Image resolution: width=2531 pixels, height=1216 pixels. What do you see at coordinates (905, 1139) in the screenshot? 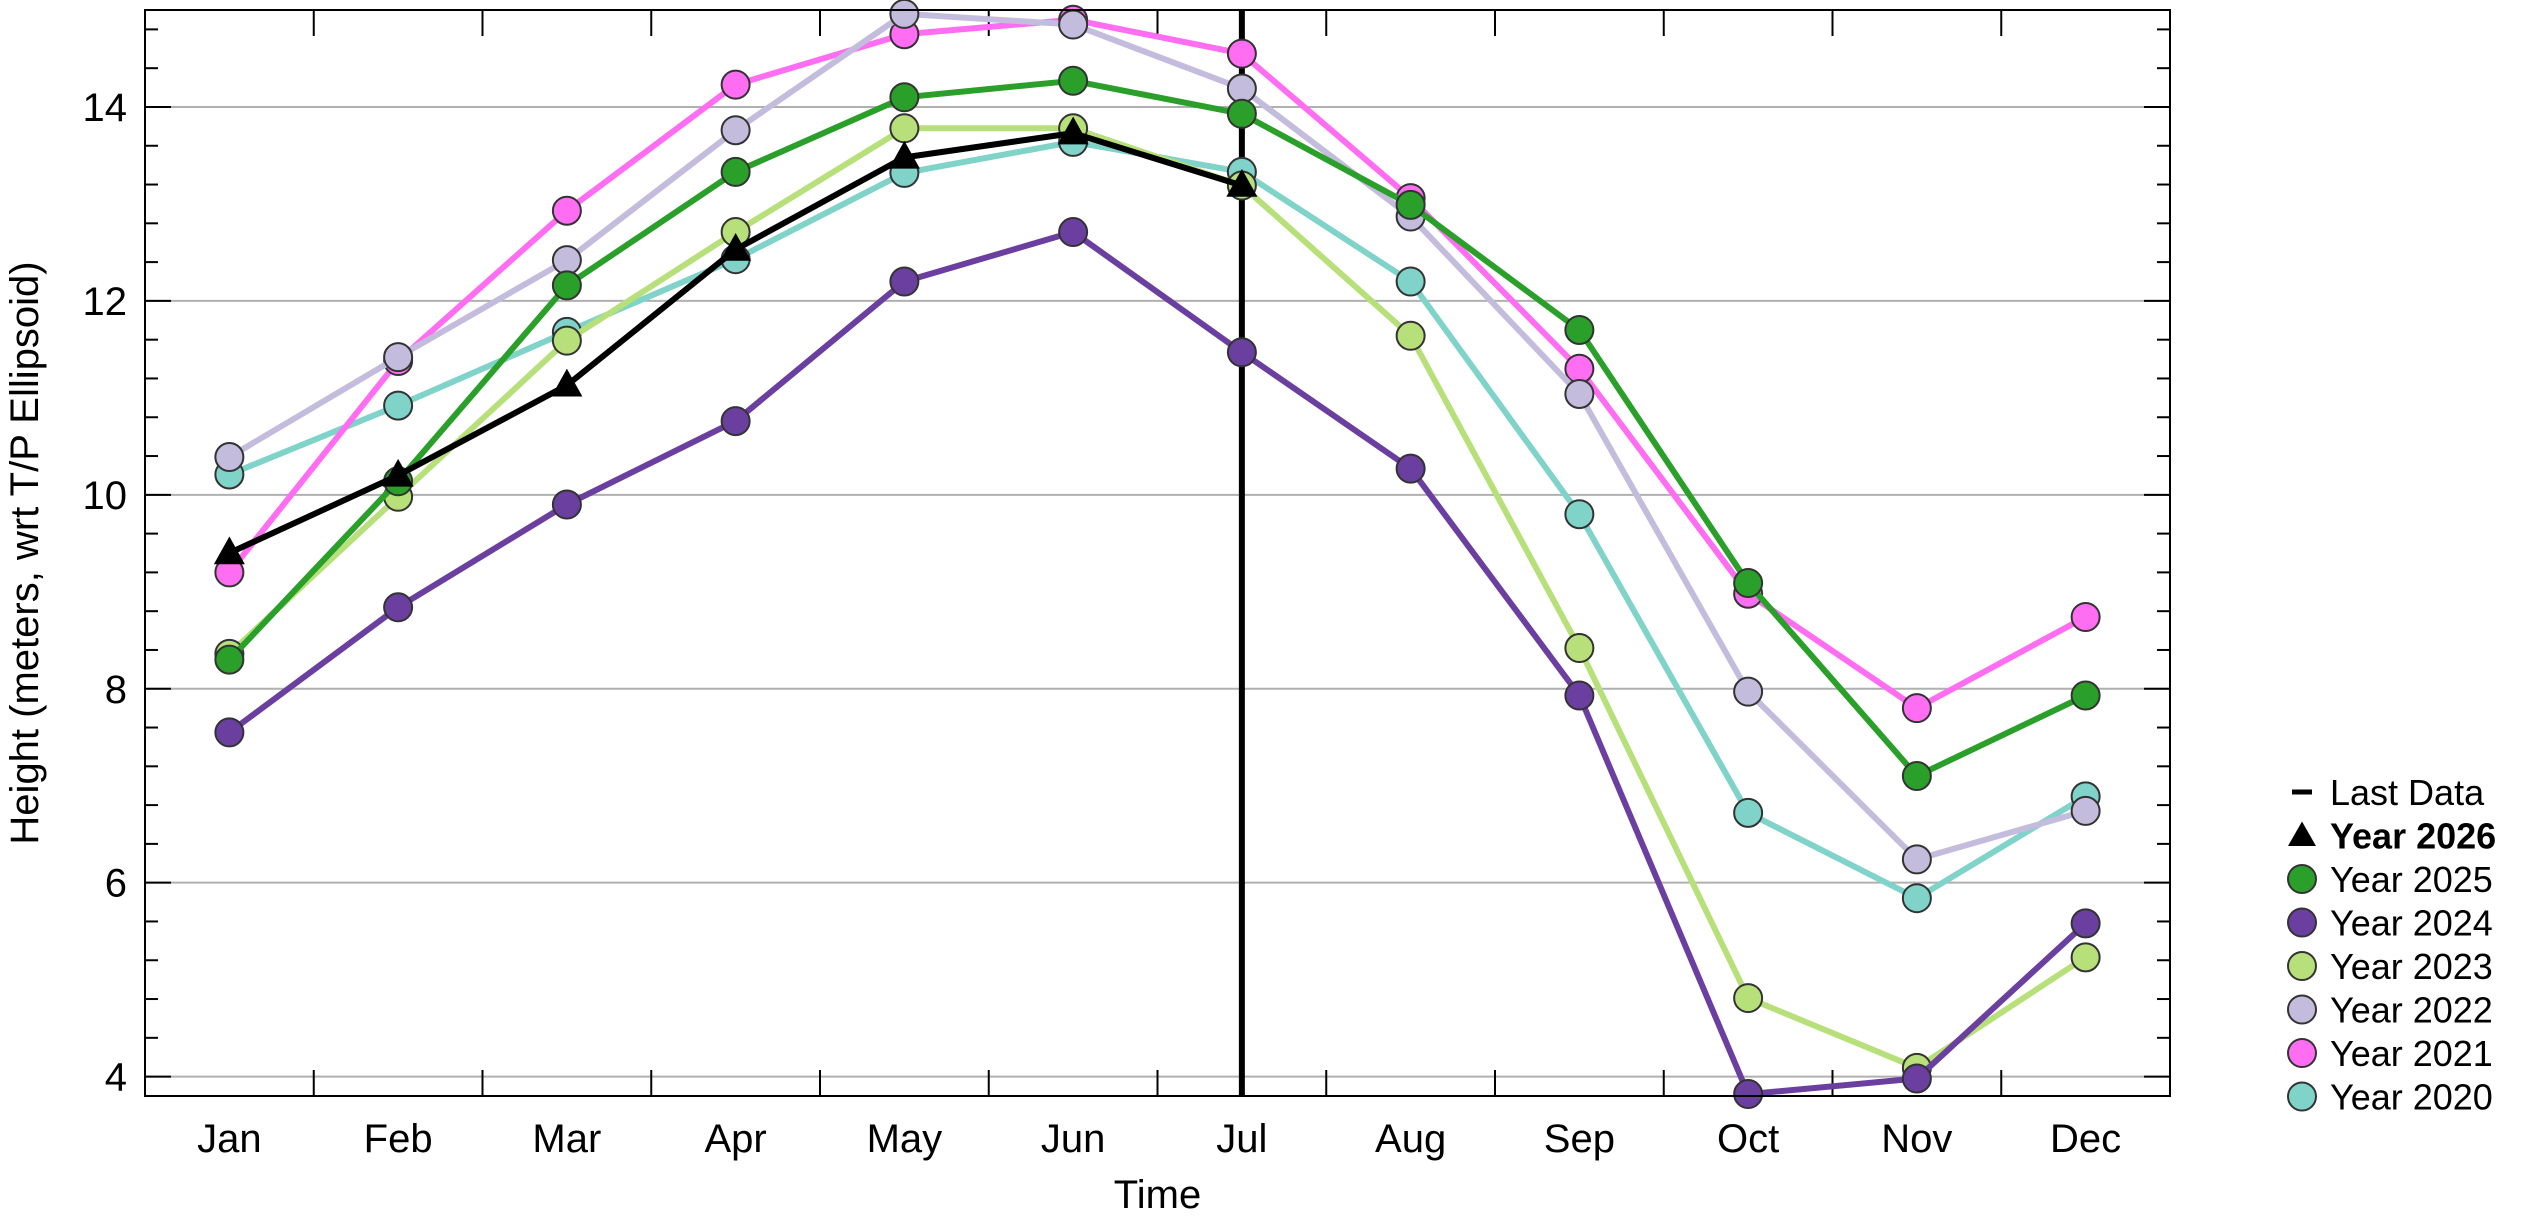
I see `x-tick-label: May` at bounding box center [905, 1139].